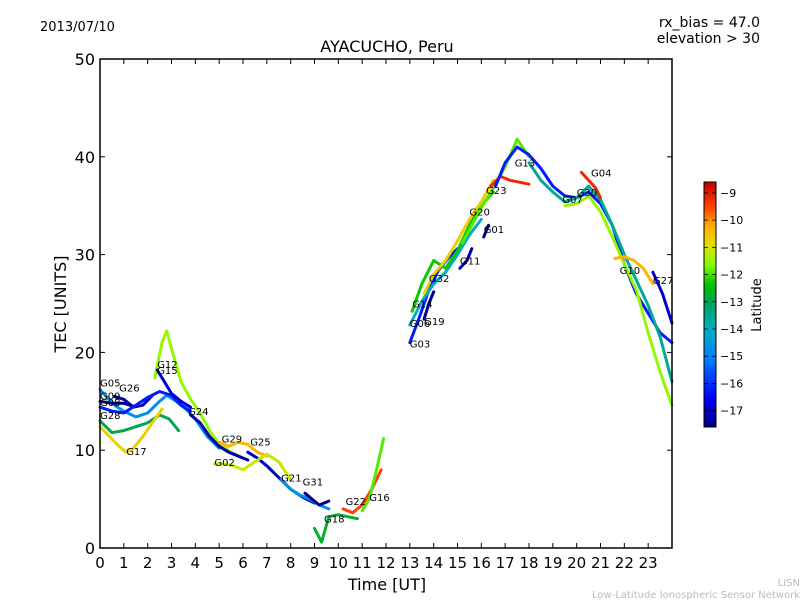 Image resolution: width=800 pixels, height=600 pixels. I want to click on series-line-g06, so click(445, 272).